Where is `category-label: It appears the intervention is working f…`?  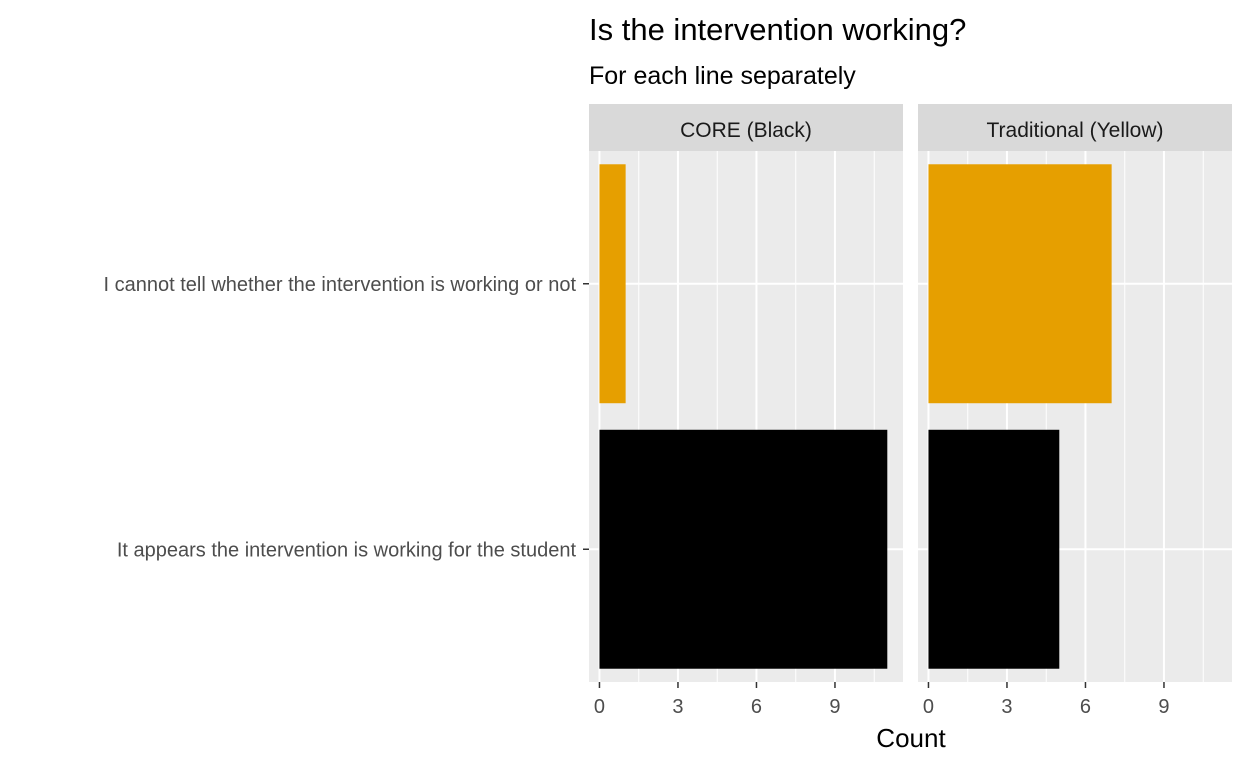
category-label: It appears the intervention is working f… is located at coordinates (347, 550).